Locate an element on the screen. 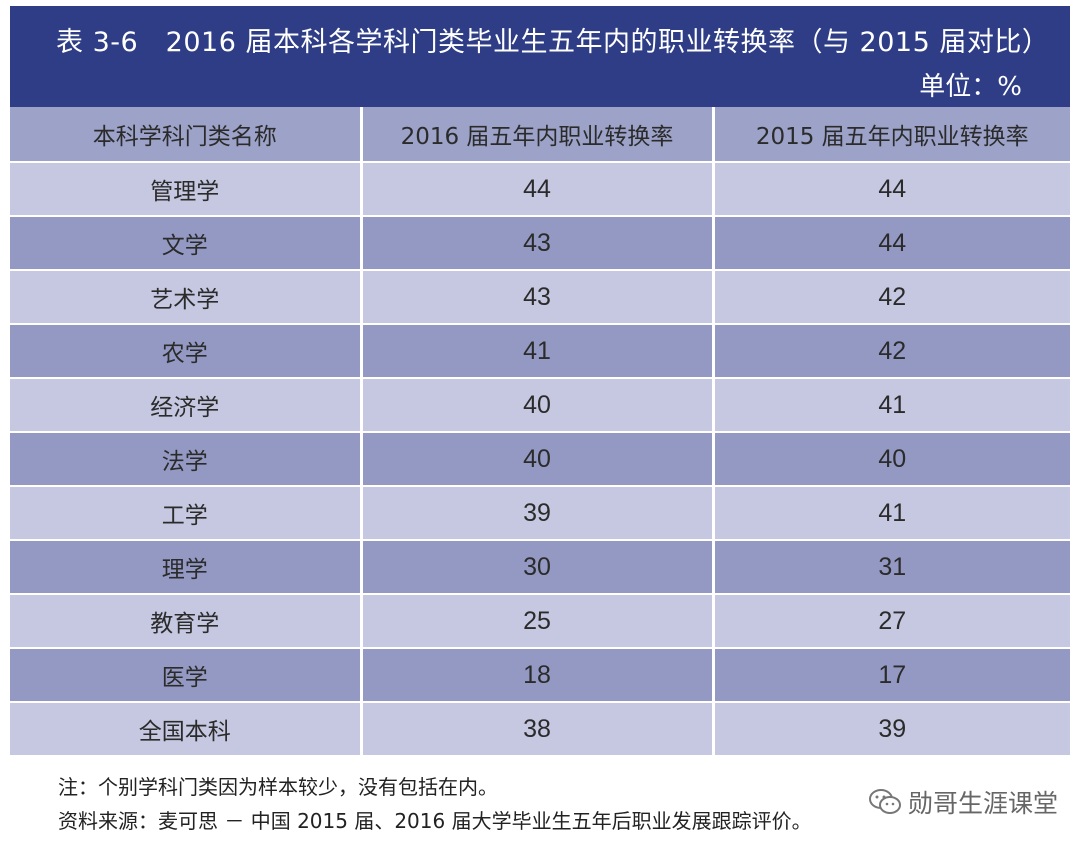  rate-2016: 38 is located at coordinates (538, 729).